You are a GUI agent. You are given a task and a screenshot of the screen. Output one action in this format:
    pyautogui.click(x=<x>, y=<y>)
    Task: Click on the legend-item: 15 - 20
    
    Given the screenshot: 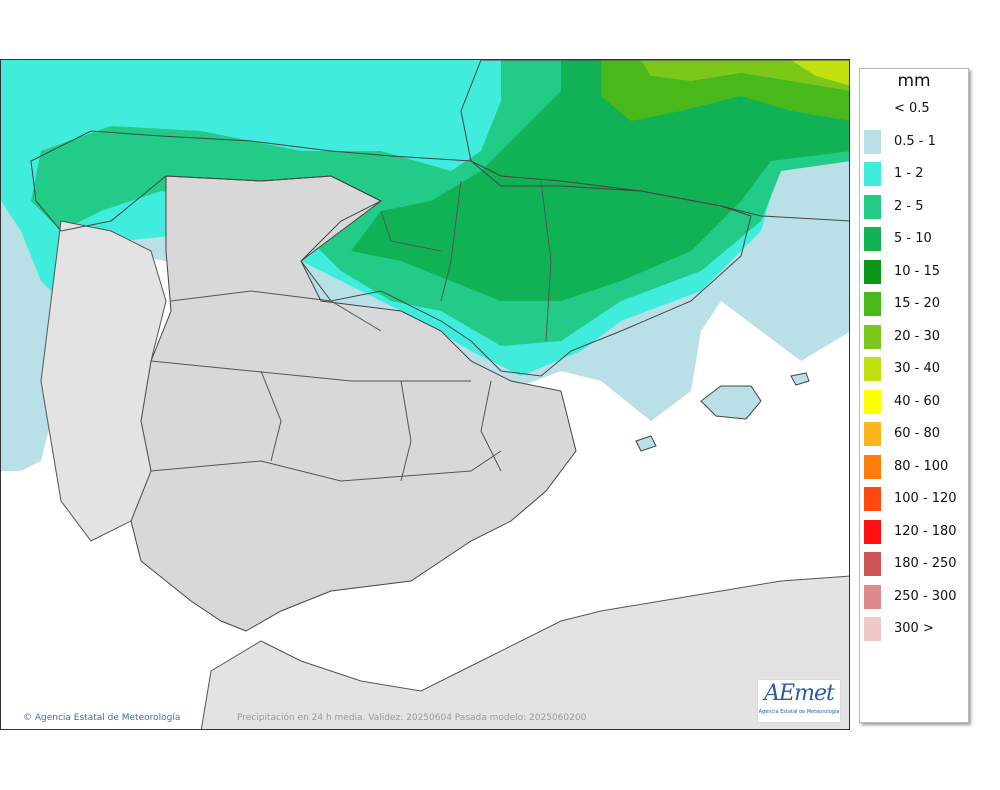 What is the action you would take?
    pyautogui.click(x=914, y=304)
    